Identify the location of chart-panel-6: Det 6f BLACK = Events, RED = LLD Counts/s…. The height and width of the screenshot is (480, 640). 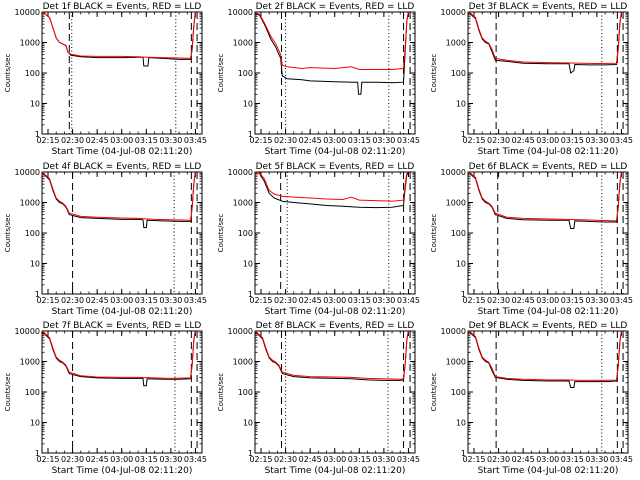
(531, 239).